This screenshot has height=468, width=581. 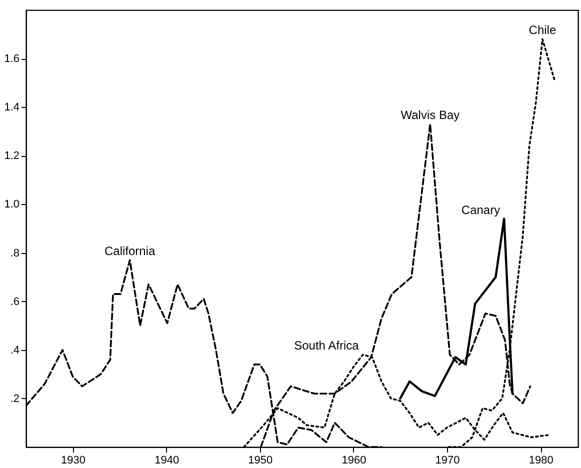 What do you see at coordinates (327, 345) in the screenshot?
I see `series-label: South Africa` at bounding box center [327, 345].